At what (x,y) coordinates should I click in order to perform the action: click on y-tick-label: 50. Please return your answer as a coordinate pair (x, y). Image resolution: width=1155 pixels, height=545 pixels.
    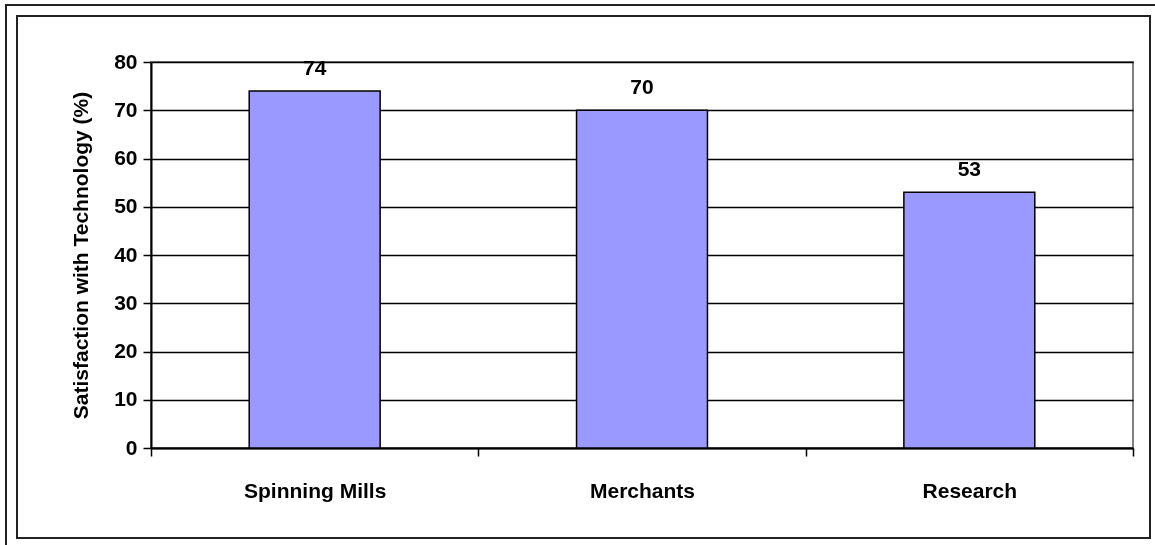
    Looking at the image, I should click on (126, 206).